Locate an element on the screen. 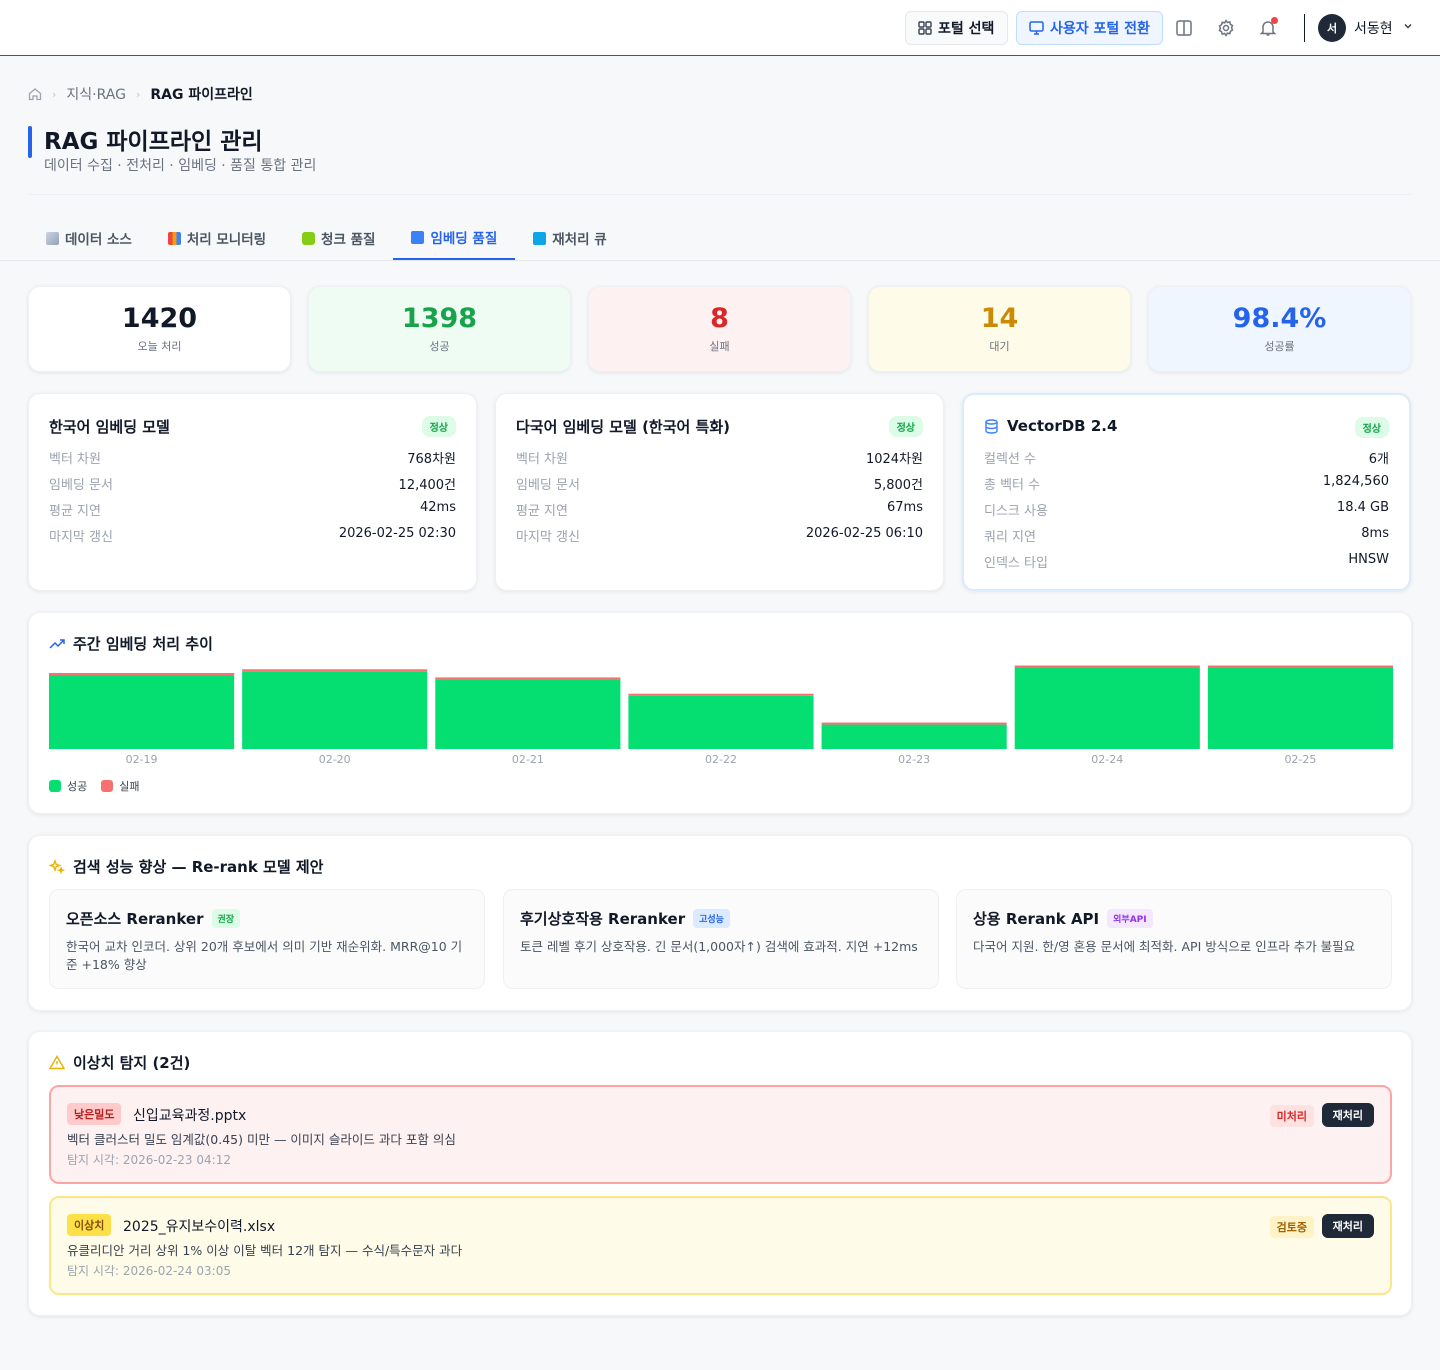  stat-label: 대기 is located at coordinates (999, 346).